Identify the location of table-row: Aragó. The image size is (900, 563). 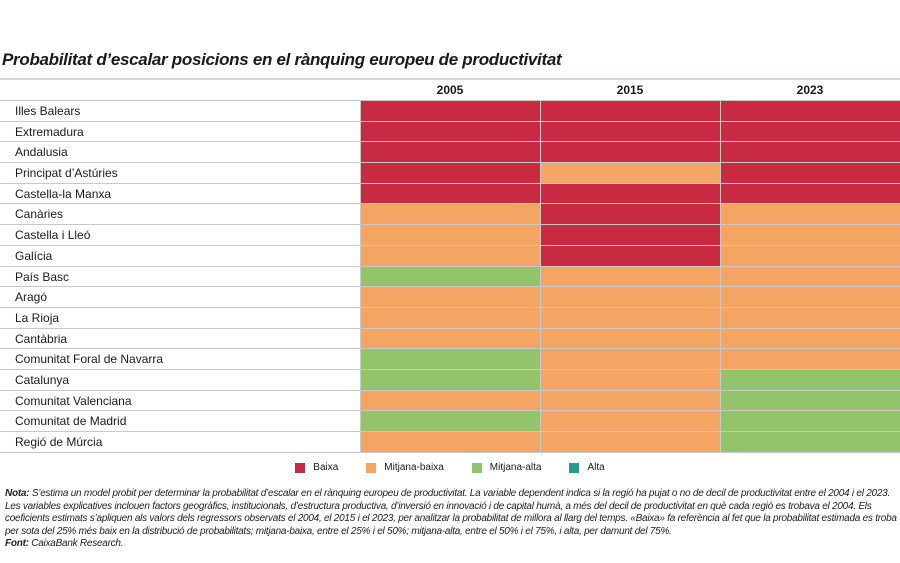
(450, 297).